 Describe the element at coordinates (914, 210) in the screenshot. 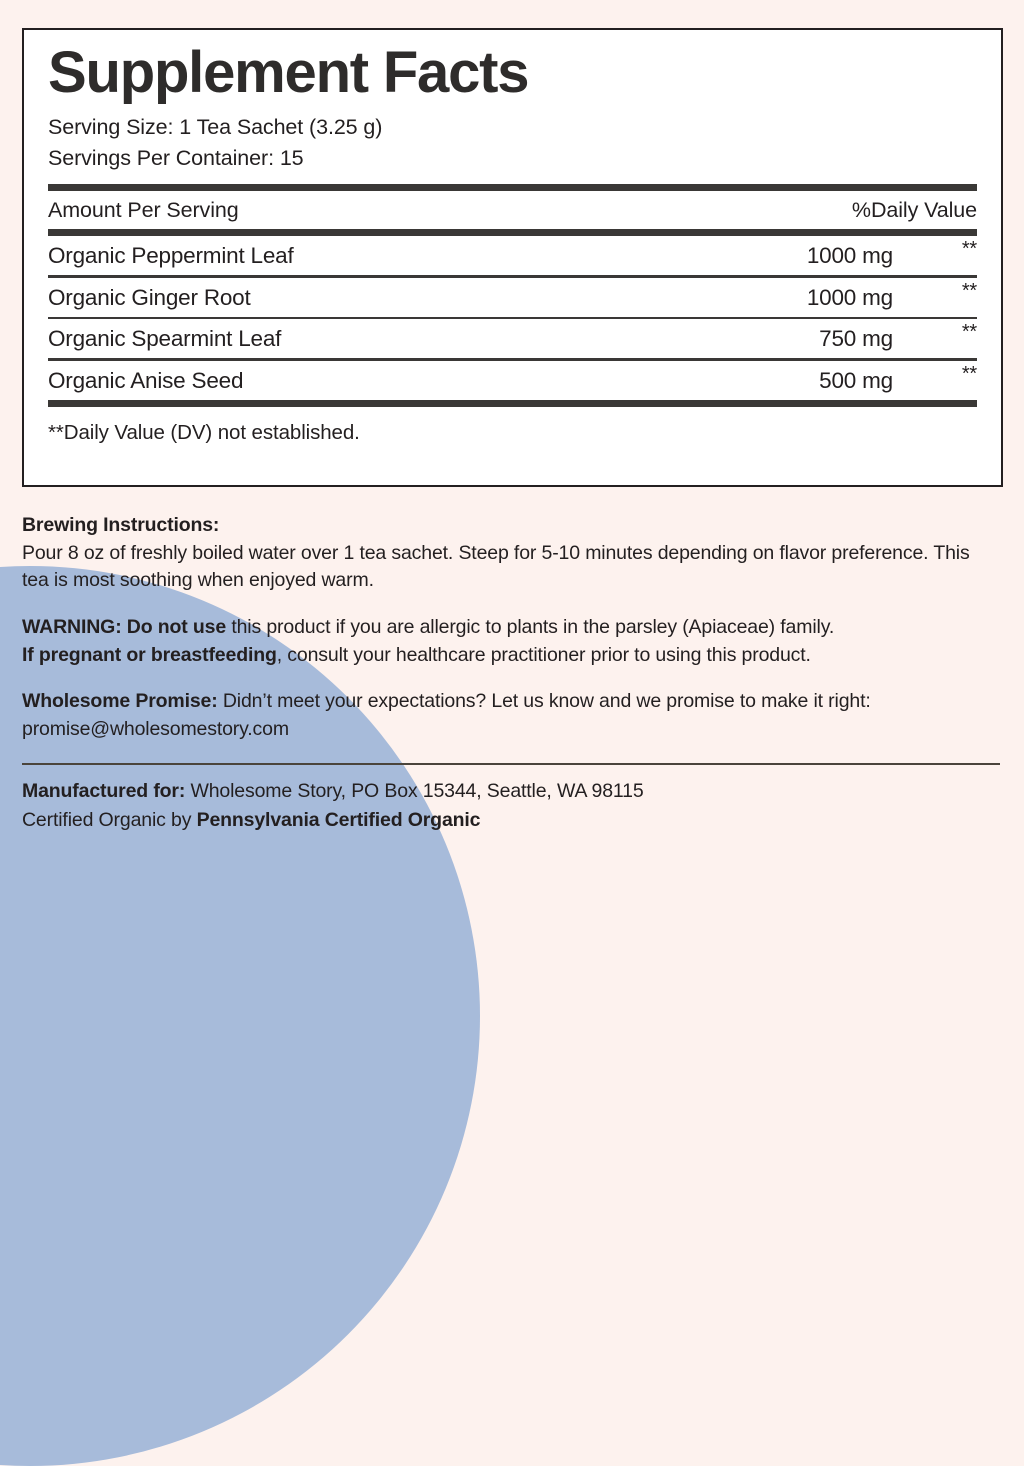

I see `daily-value-header: %Daily Value` at that location.